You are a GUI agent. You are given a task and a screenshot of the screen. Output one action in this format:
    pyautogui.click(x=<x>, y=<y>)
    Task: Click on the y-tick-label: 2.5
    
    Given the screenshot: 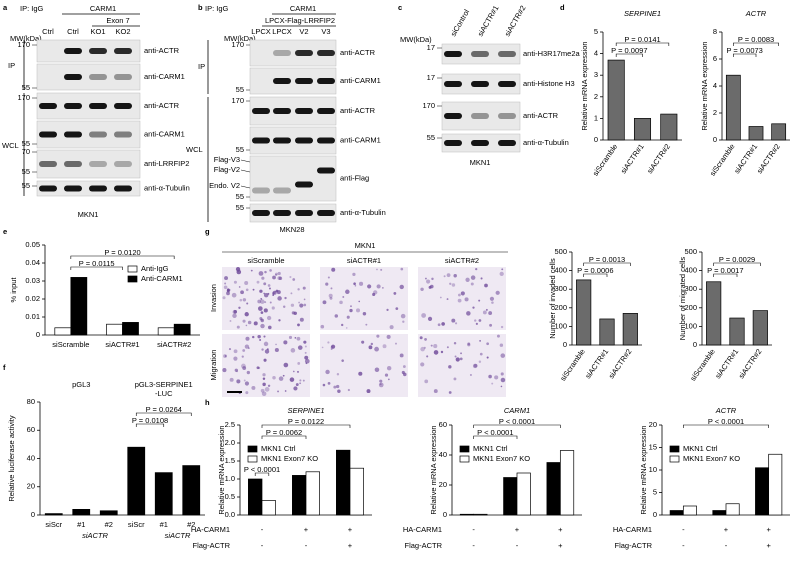 What is the action you would take?
    pyautogui.click(x=230, y=424)
    